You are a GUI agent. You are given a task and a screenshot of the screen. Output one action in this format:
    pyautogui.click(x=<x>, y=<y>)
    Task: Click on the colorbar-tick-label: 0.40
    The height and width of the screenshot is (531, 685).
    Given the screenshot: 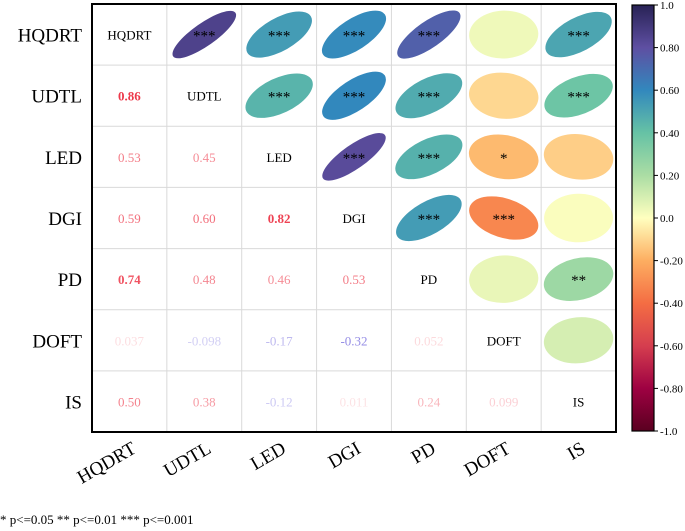 What is the action you would take?
    pyautogui.click(x=670, y=134)
    